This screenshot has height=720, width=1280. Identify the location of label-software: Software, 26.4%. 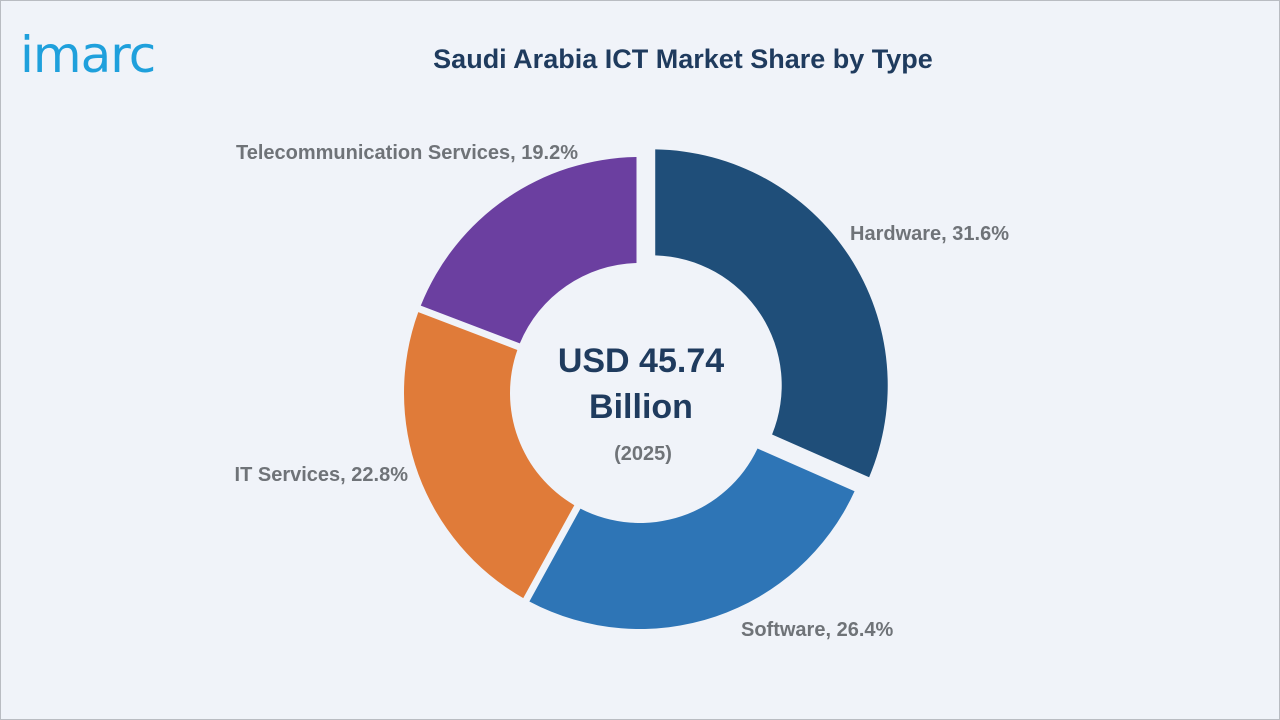
(817, 630).